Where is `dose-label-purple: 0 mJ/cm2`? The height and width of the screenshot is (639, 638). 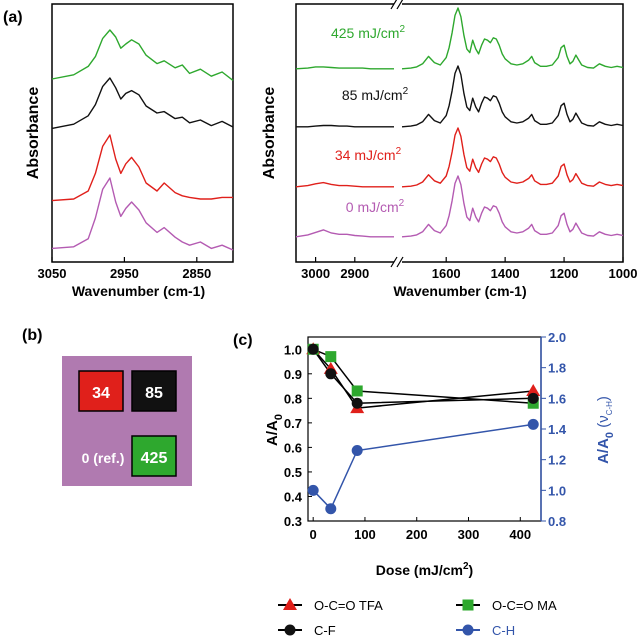
dose-label-purple: 0 mJ/cm2 is located at coordinates (375, 206).